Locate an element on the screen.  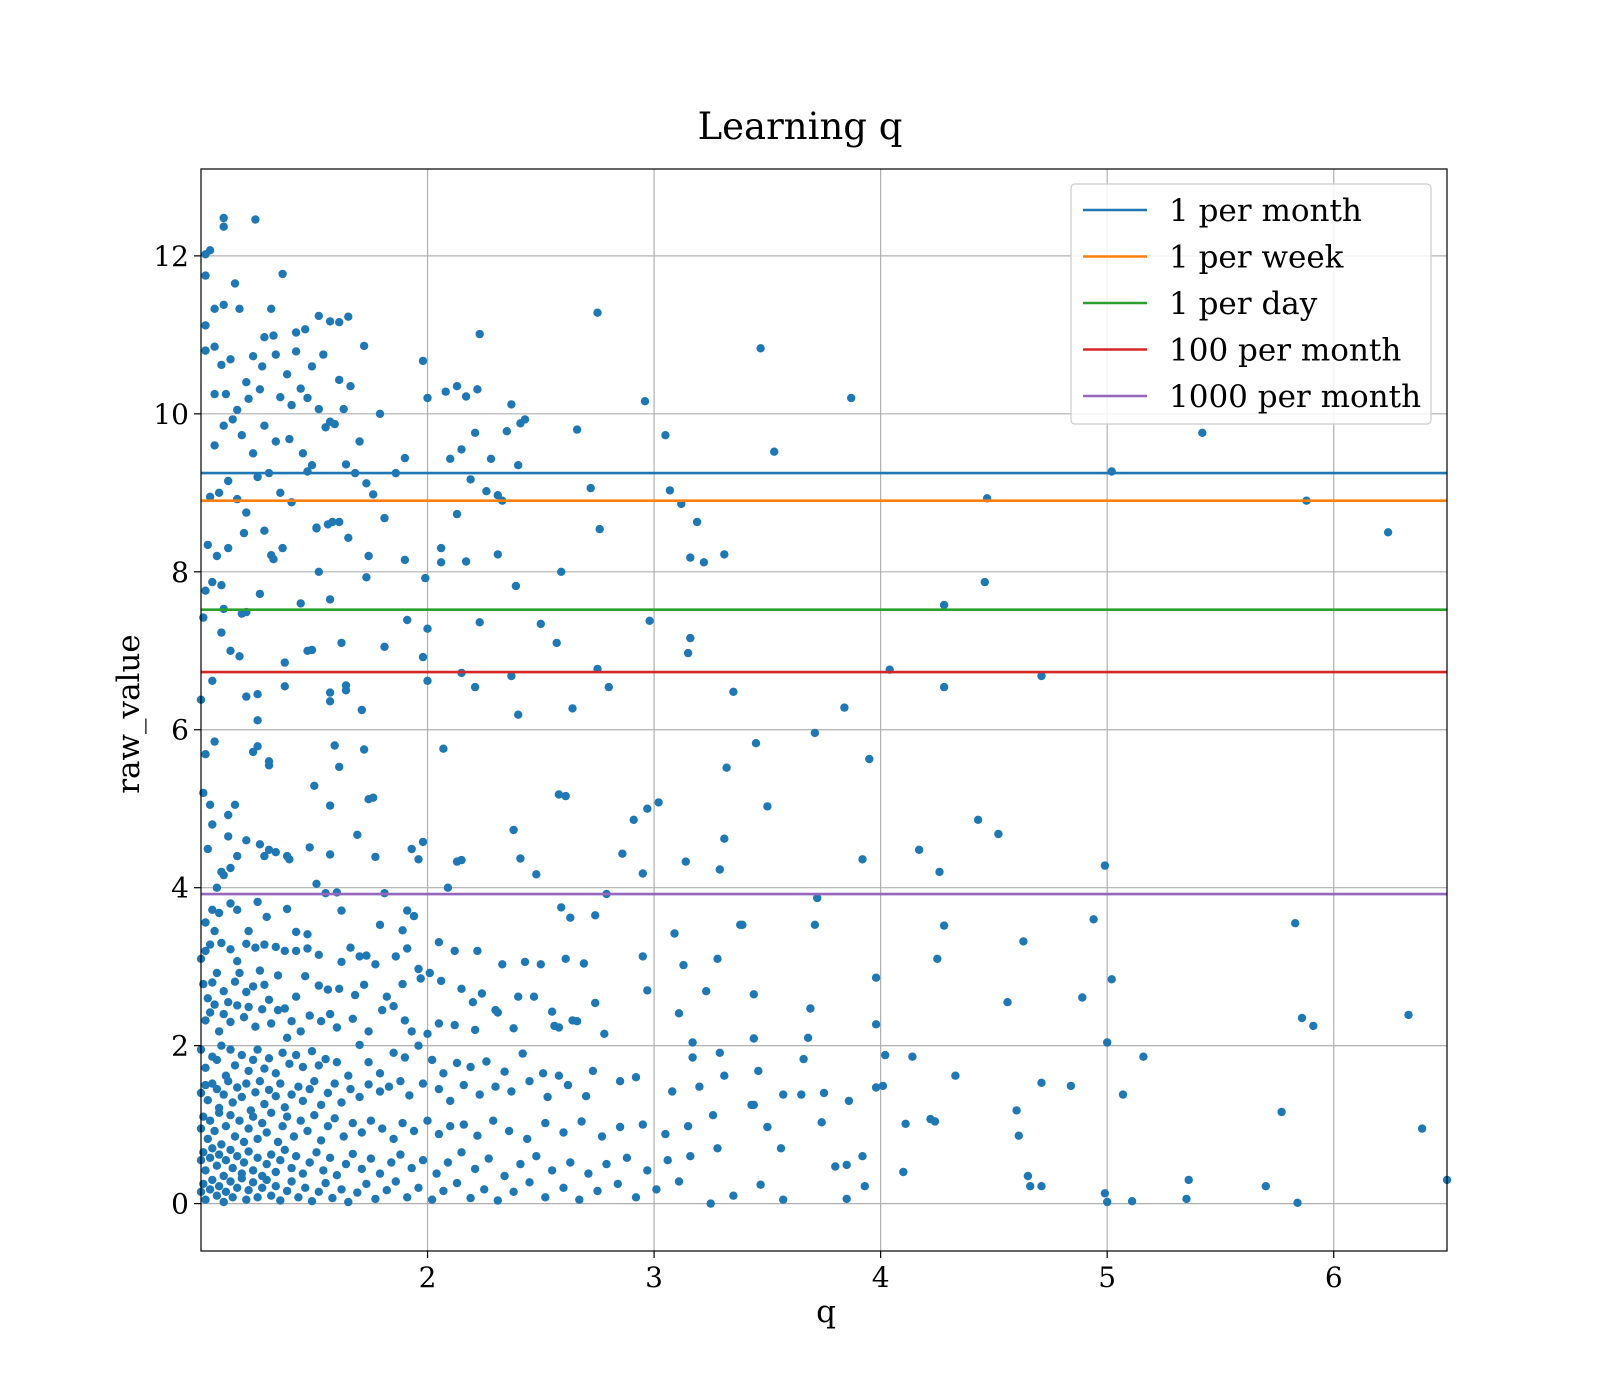
y-tick-label: 4 is located at coordinates (180, 888).